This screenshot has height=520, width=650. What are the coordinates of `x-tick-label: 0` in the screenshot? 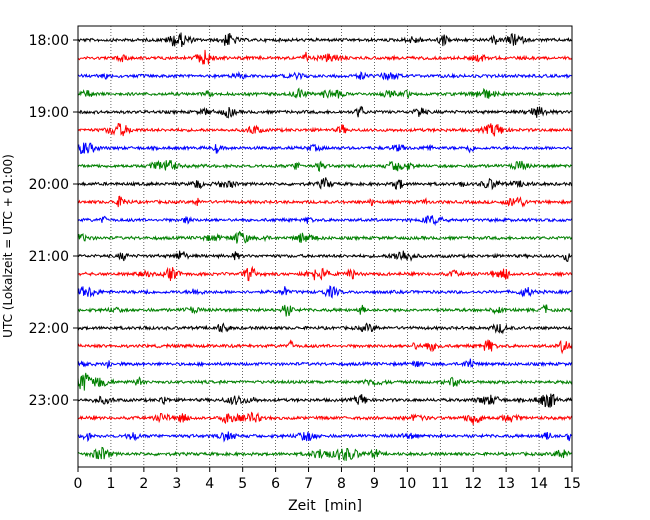 It's located at (78, 484).